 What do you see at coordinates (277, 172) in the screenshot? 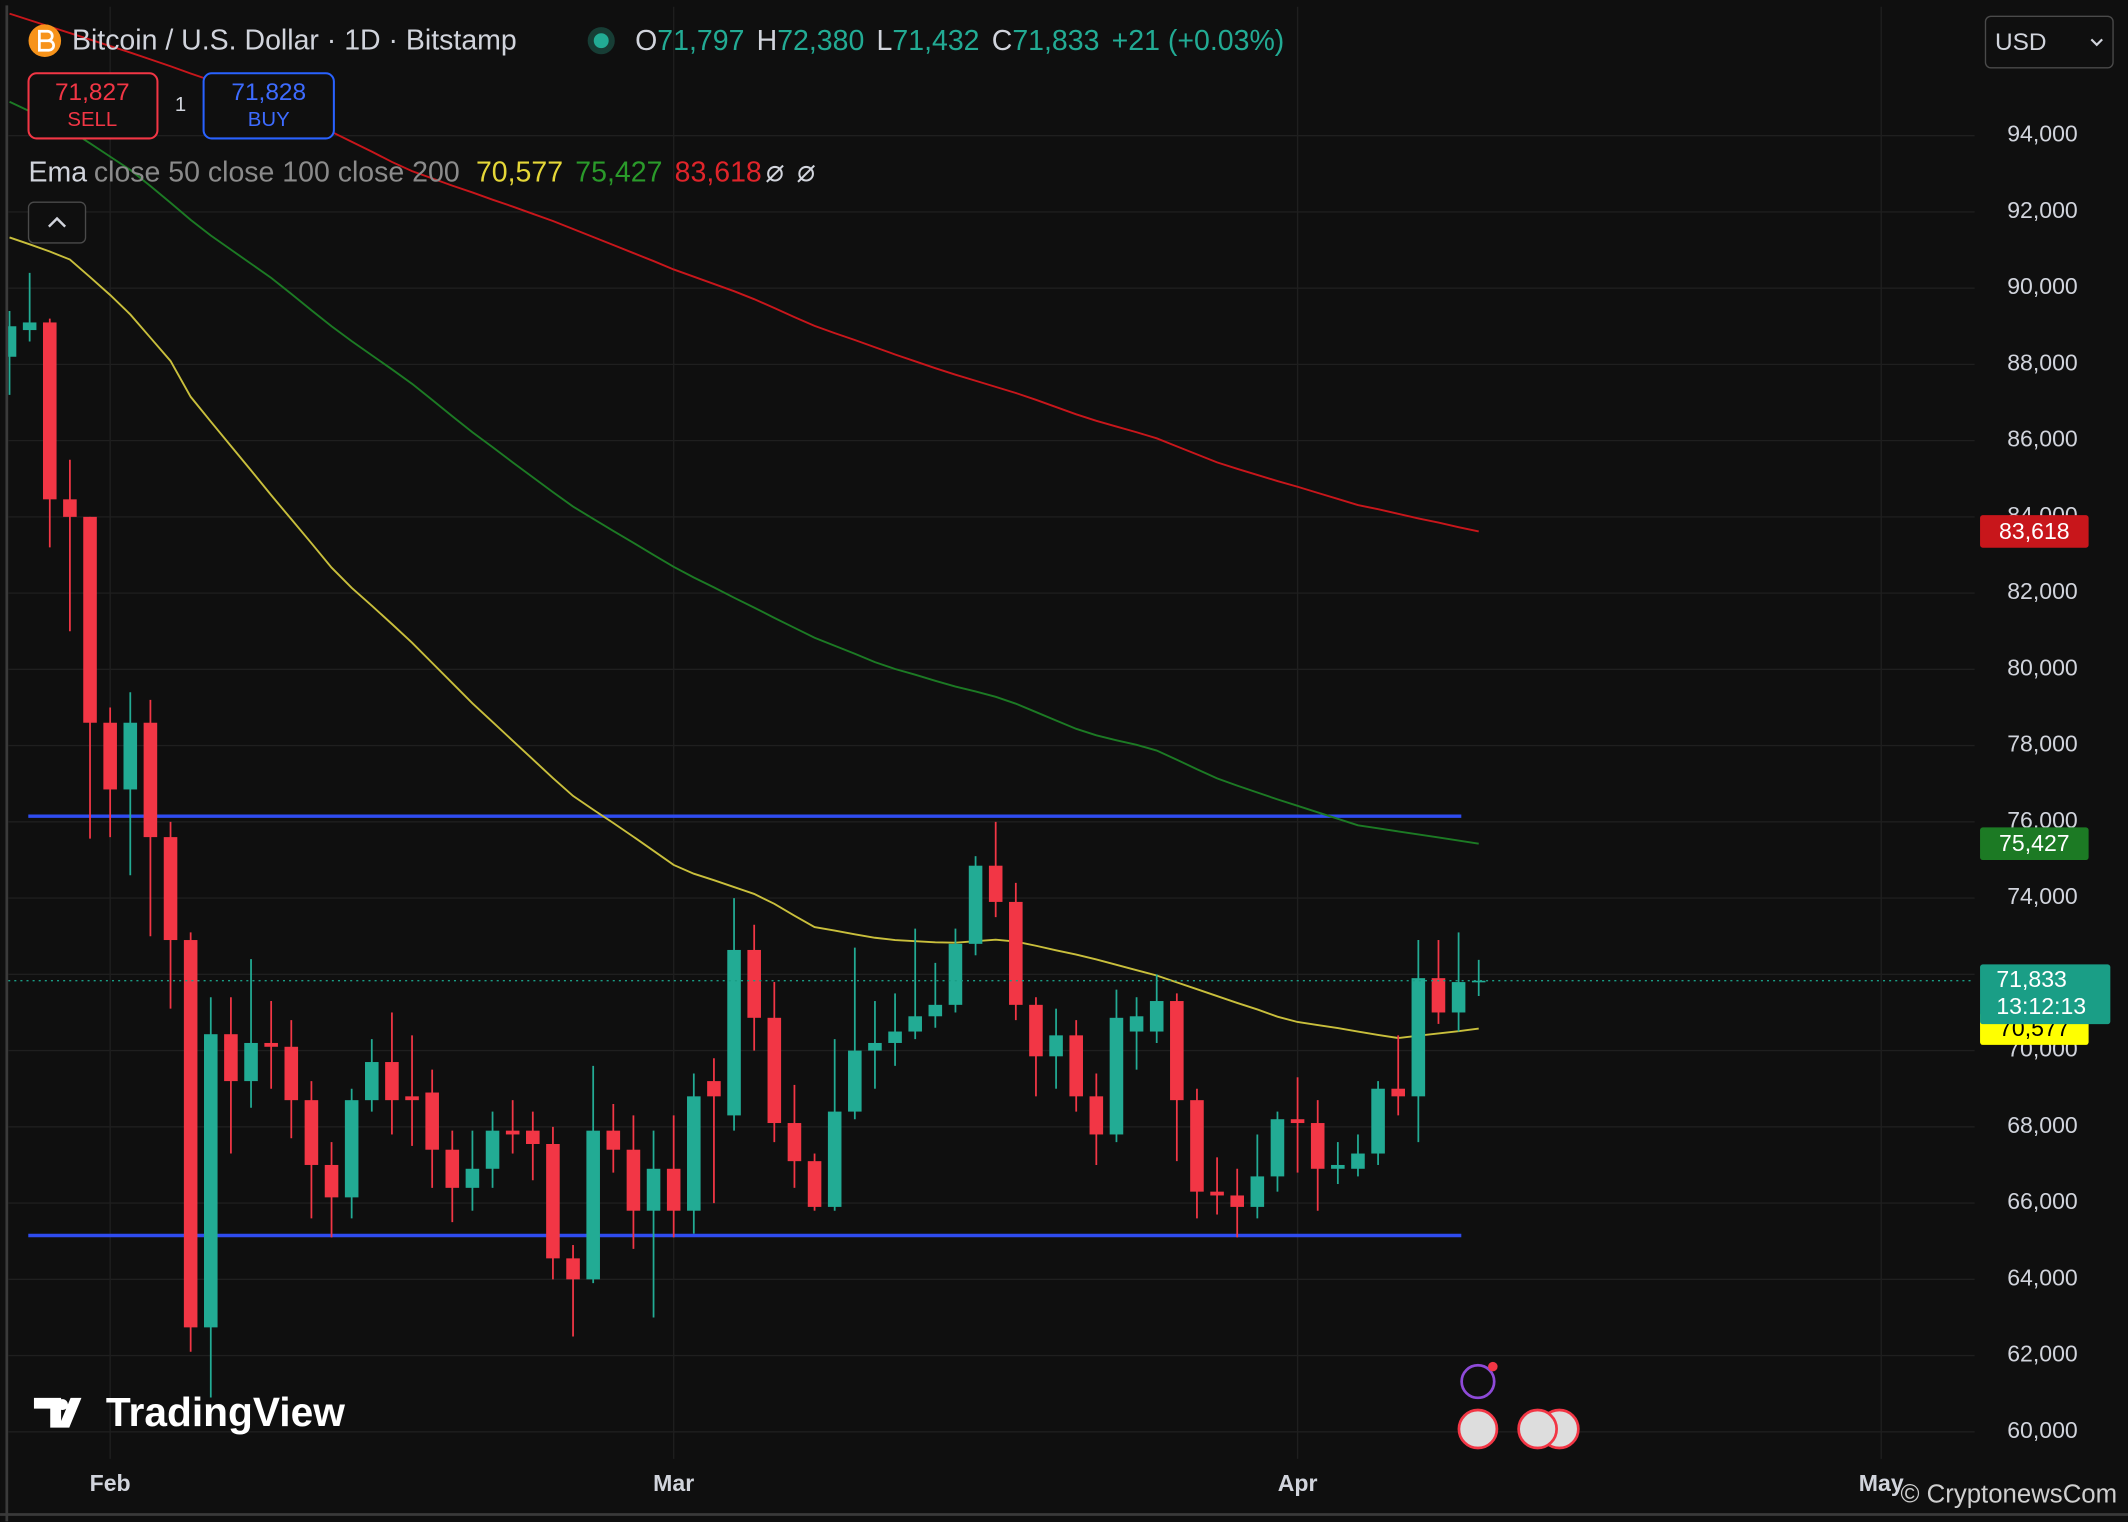
I see `indicator-params: close 50 close 100 close 200` at bounding box center [277, 172].